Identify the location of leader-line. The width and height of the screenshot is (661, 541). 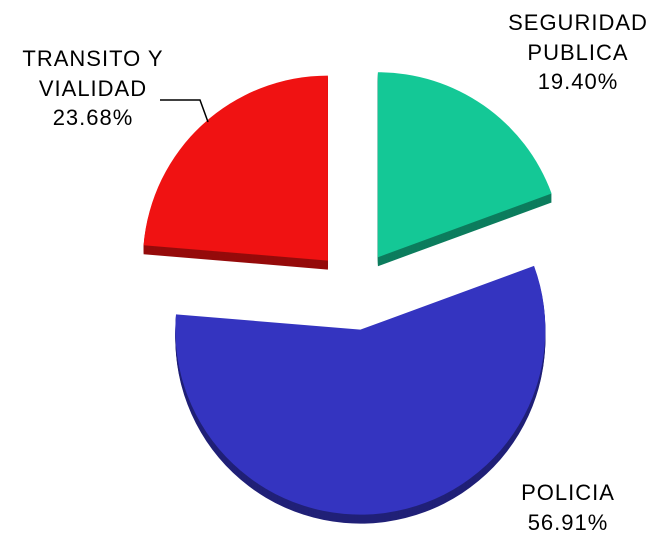
(184, 111).